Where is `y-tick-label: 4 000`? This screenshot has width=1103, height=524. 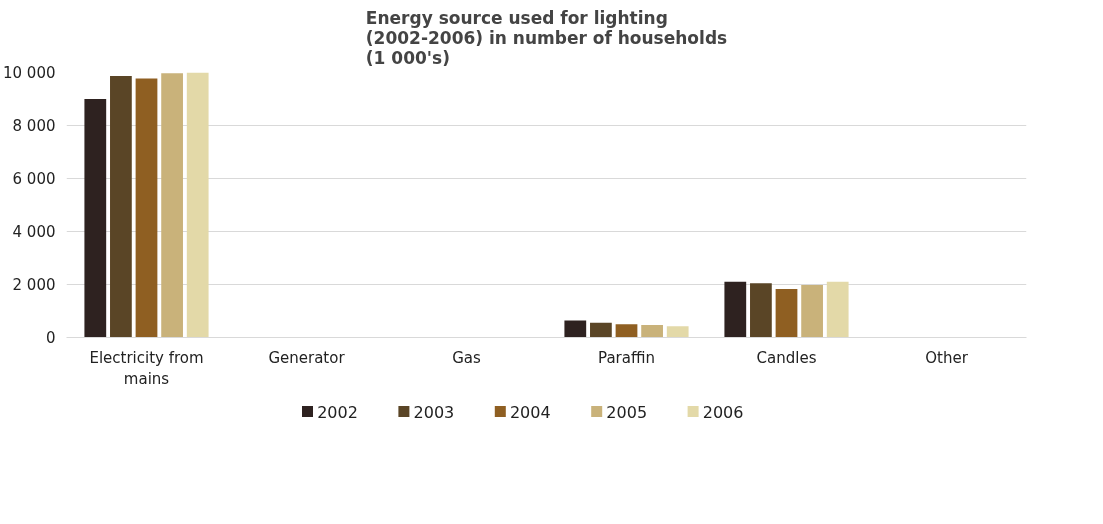
y-tick-label: 4 000 is located at coordinates (34, 231).